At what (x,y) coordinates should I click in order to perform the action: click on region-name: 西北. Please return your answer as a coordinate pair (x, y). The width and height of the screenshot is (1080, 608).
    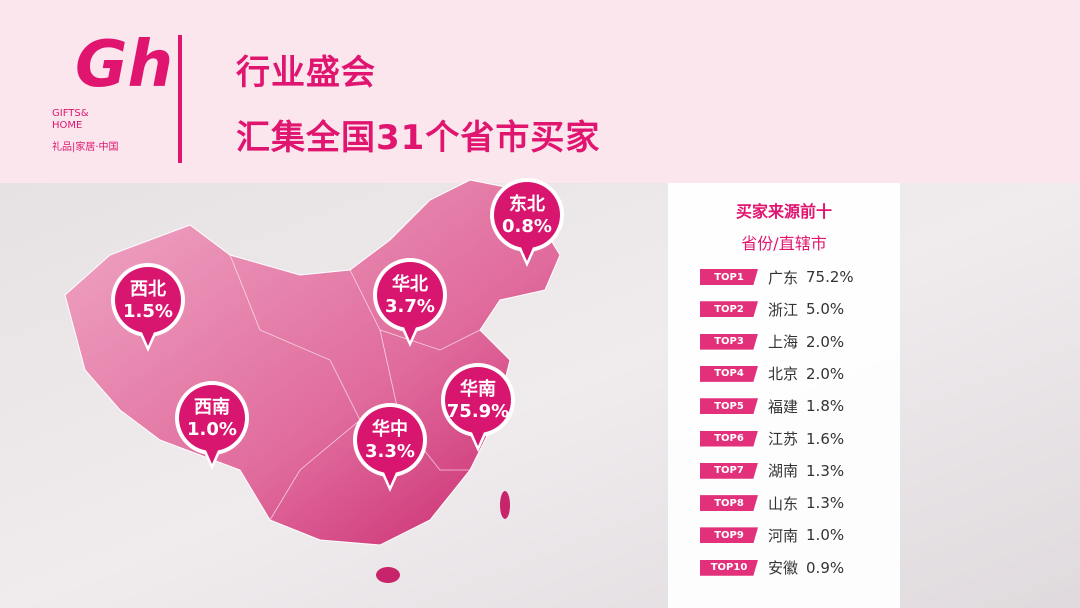
    Looking at the image, I should click on (148, 289).